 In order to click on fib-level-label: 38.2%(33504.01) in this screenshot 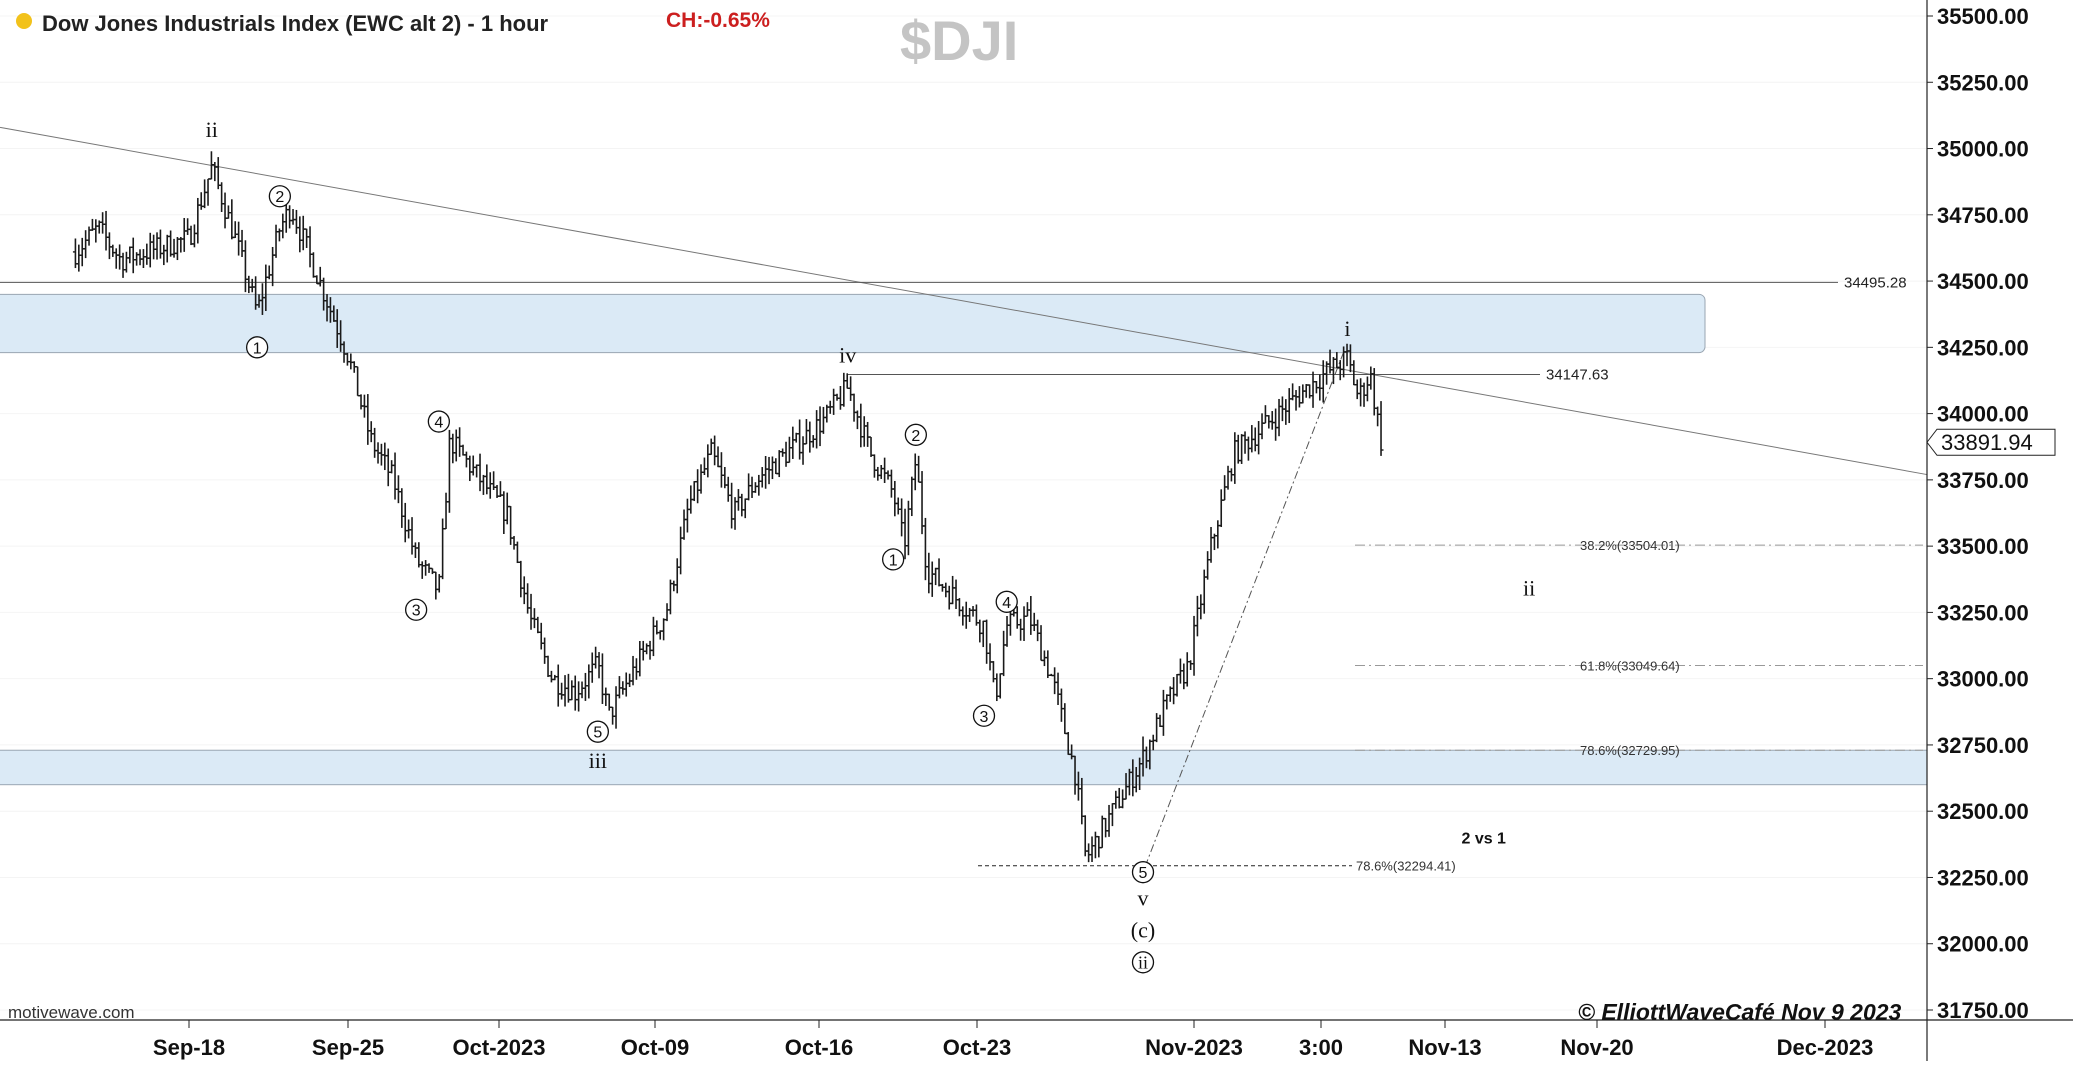, I will do `click(1630, 545)`.